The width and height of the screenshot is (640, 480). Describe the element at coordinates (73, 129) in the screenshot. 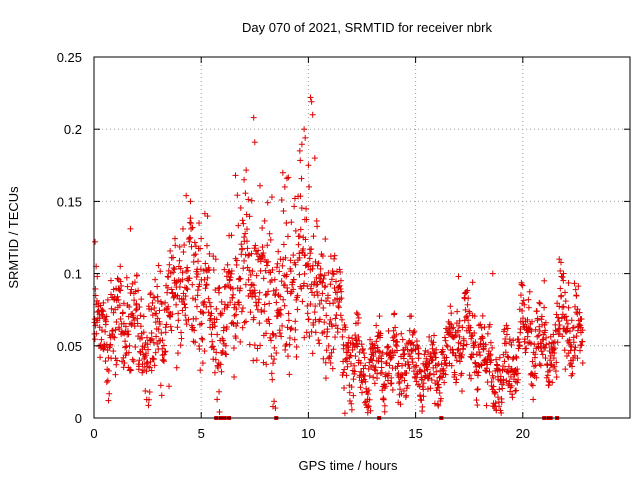

I see `y-tick-label: 0.2` at that location.